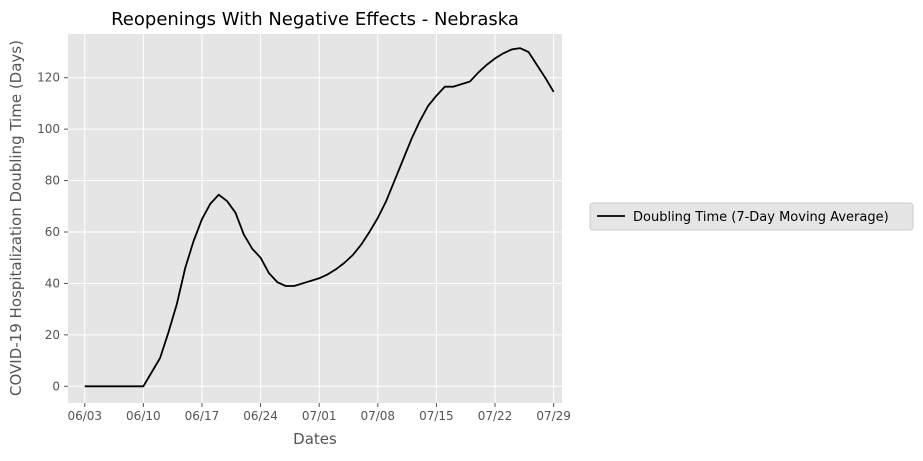 This screenshot has height=461, width=923. Describe the element at coordinates (52, 181) in the screenshot. I see `y-tick-label: 80` at that location.